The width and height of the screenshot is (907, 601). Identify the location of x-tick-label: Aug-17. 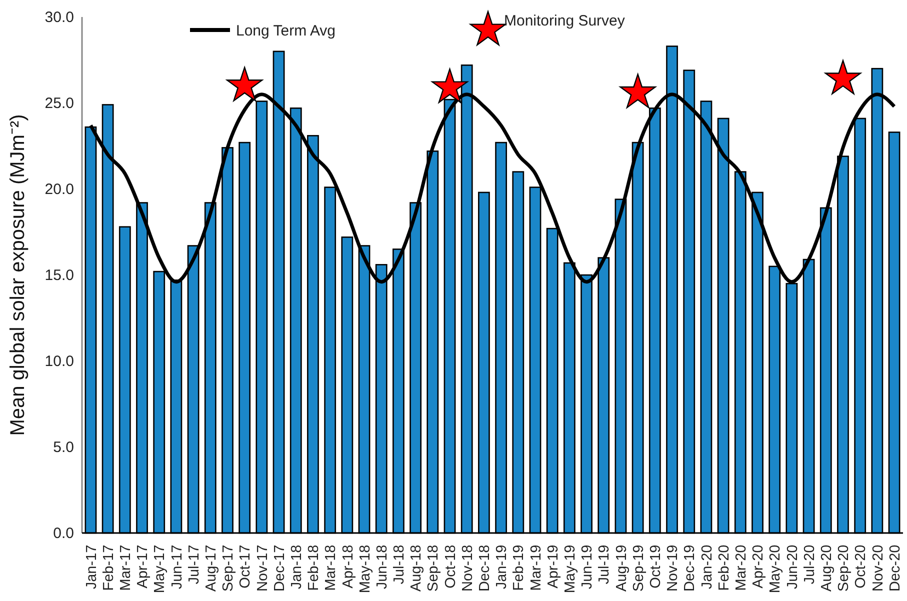
(211, 568).